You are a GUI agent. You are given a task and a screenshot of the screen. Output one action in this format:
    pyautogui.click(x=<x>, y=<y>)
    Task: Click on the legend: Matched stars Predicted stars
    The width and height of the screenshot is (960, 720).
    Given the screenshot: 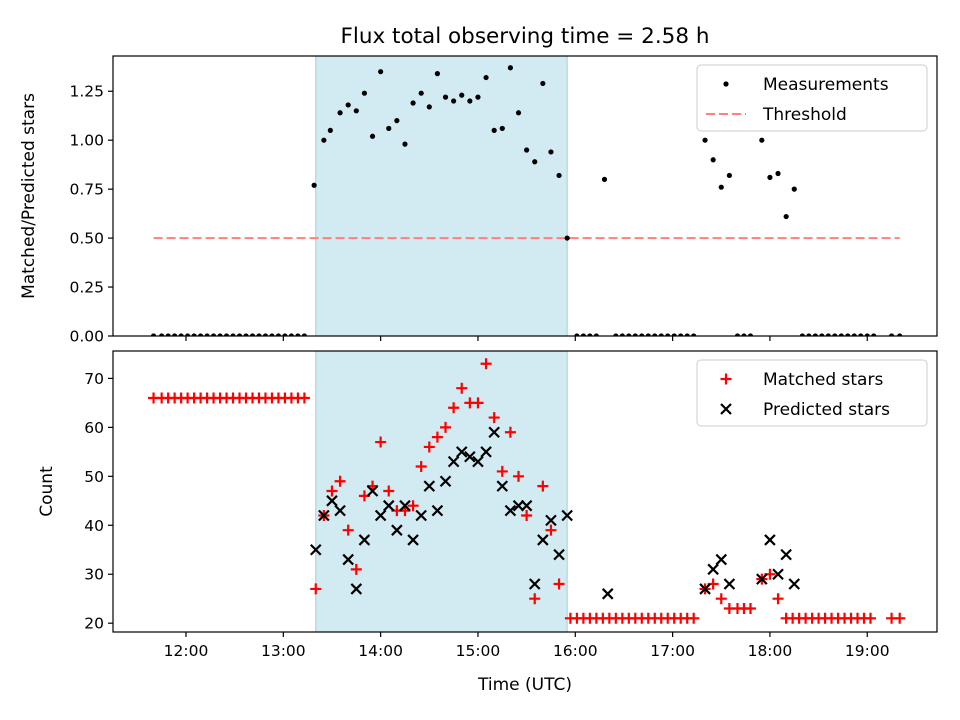 What is the action you would take?
    pyautogui.click(x=812, y=393)
    